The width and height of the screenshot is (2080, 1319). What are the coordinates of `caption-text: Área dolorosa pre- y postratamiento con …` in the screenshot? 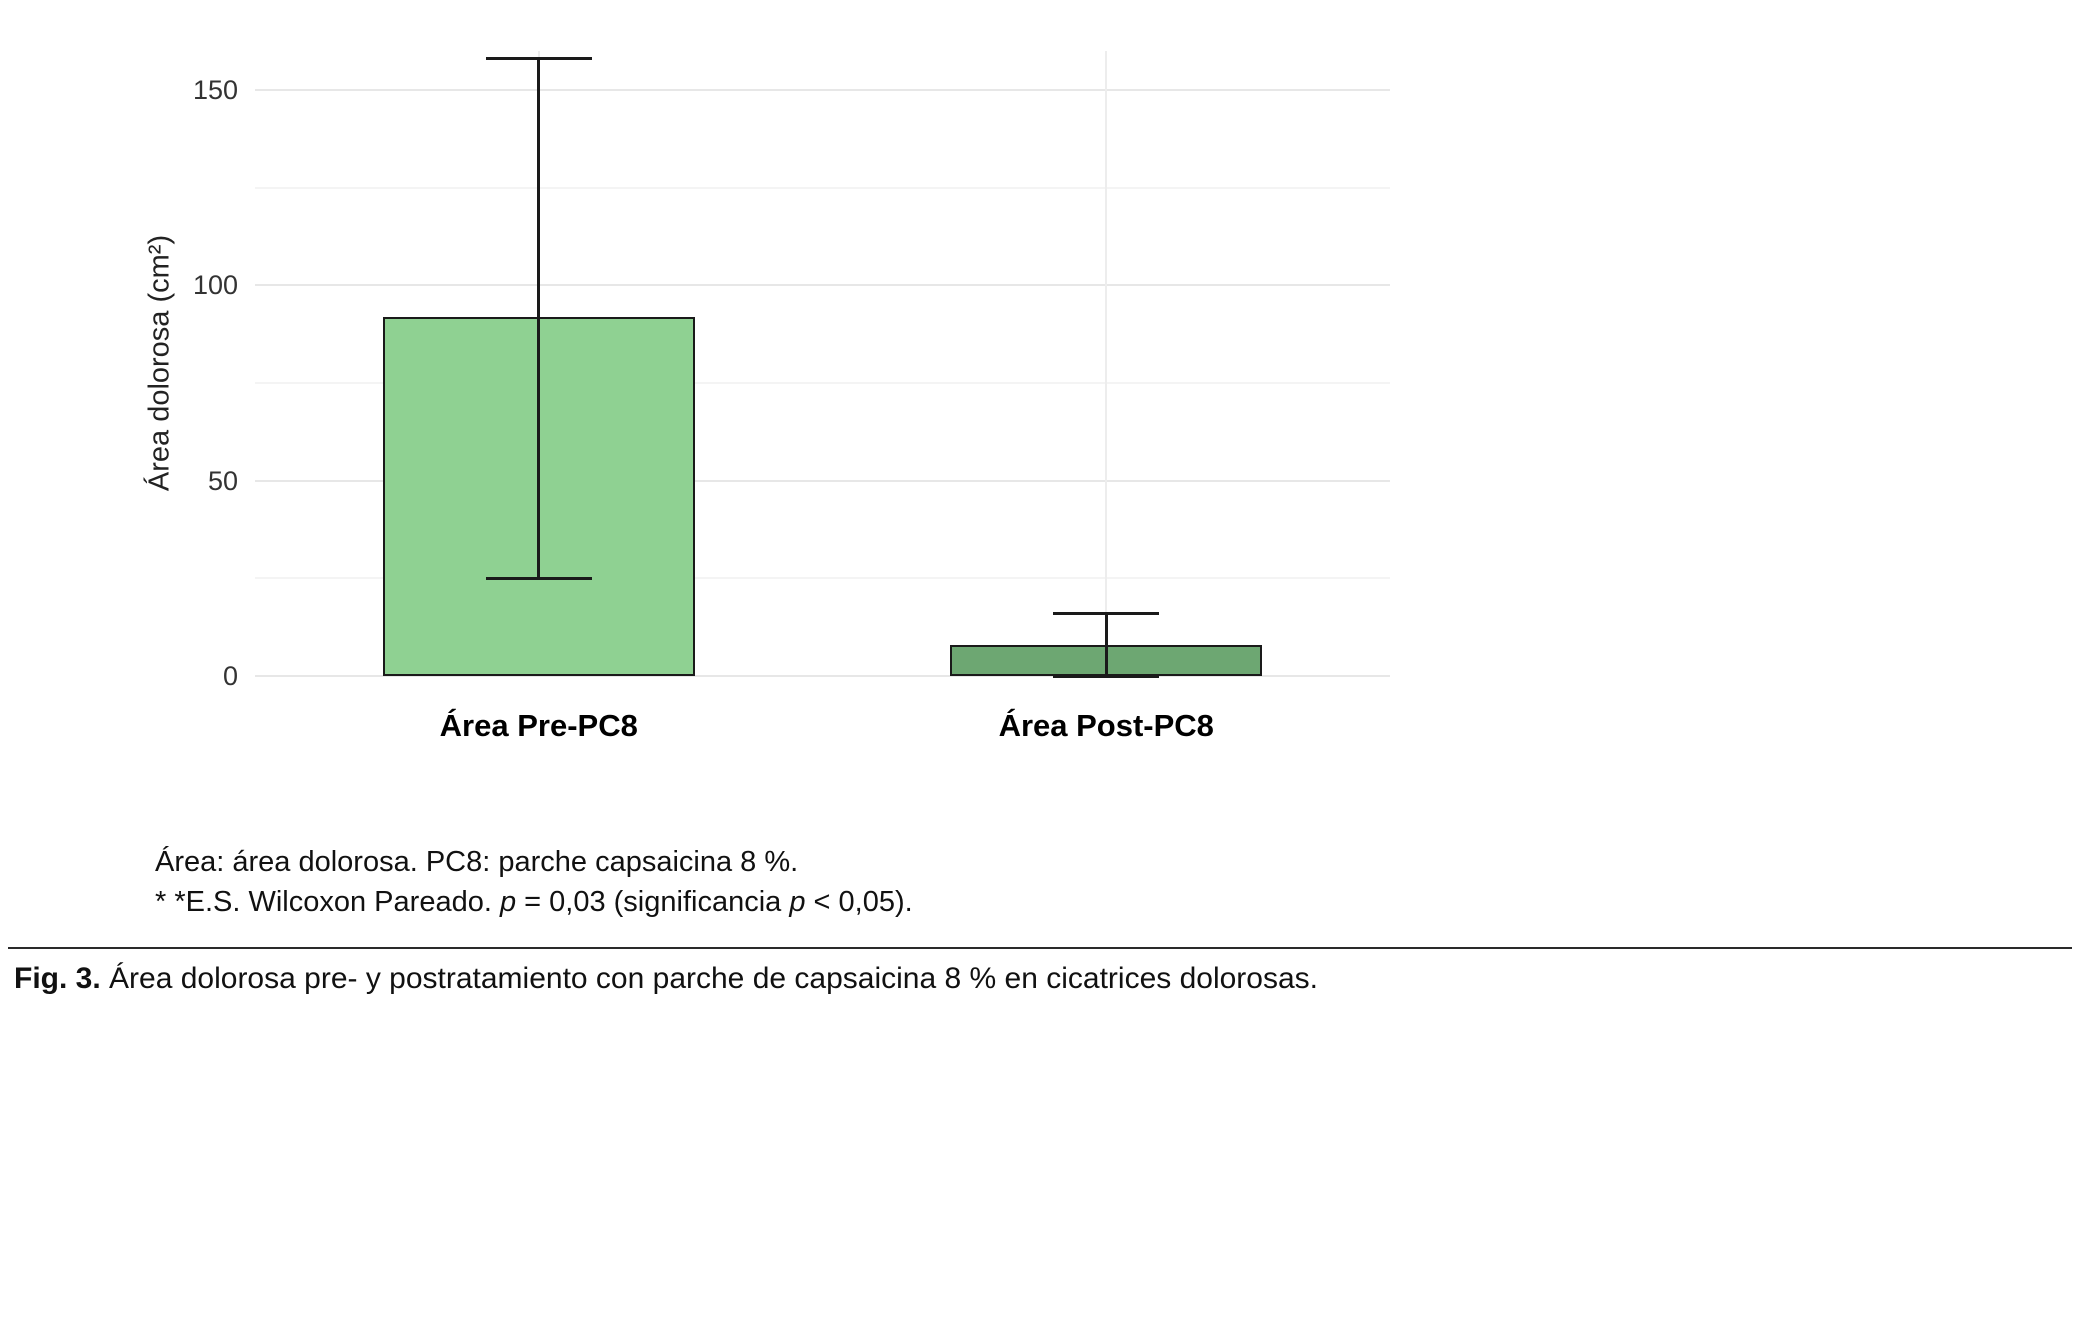 It's located at (709, 978).